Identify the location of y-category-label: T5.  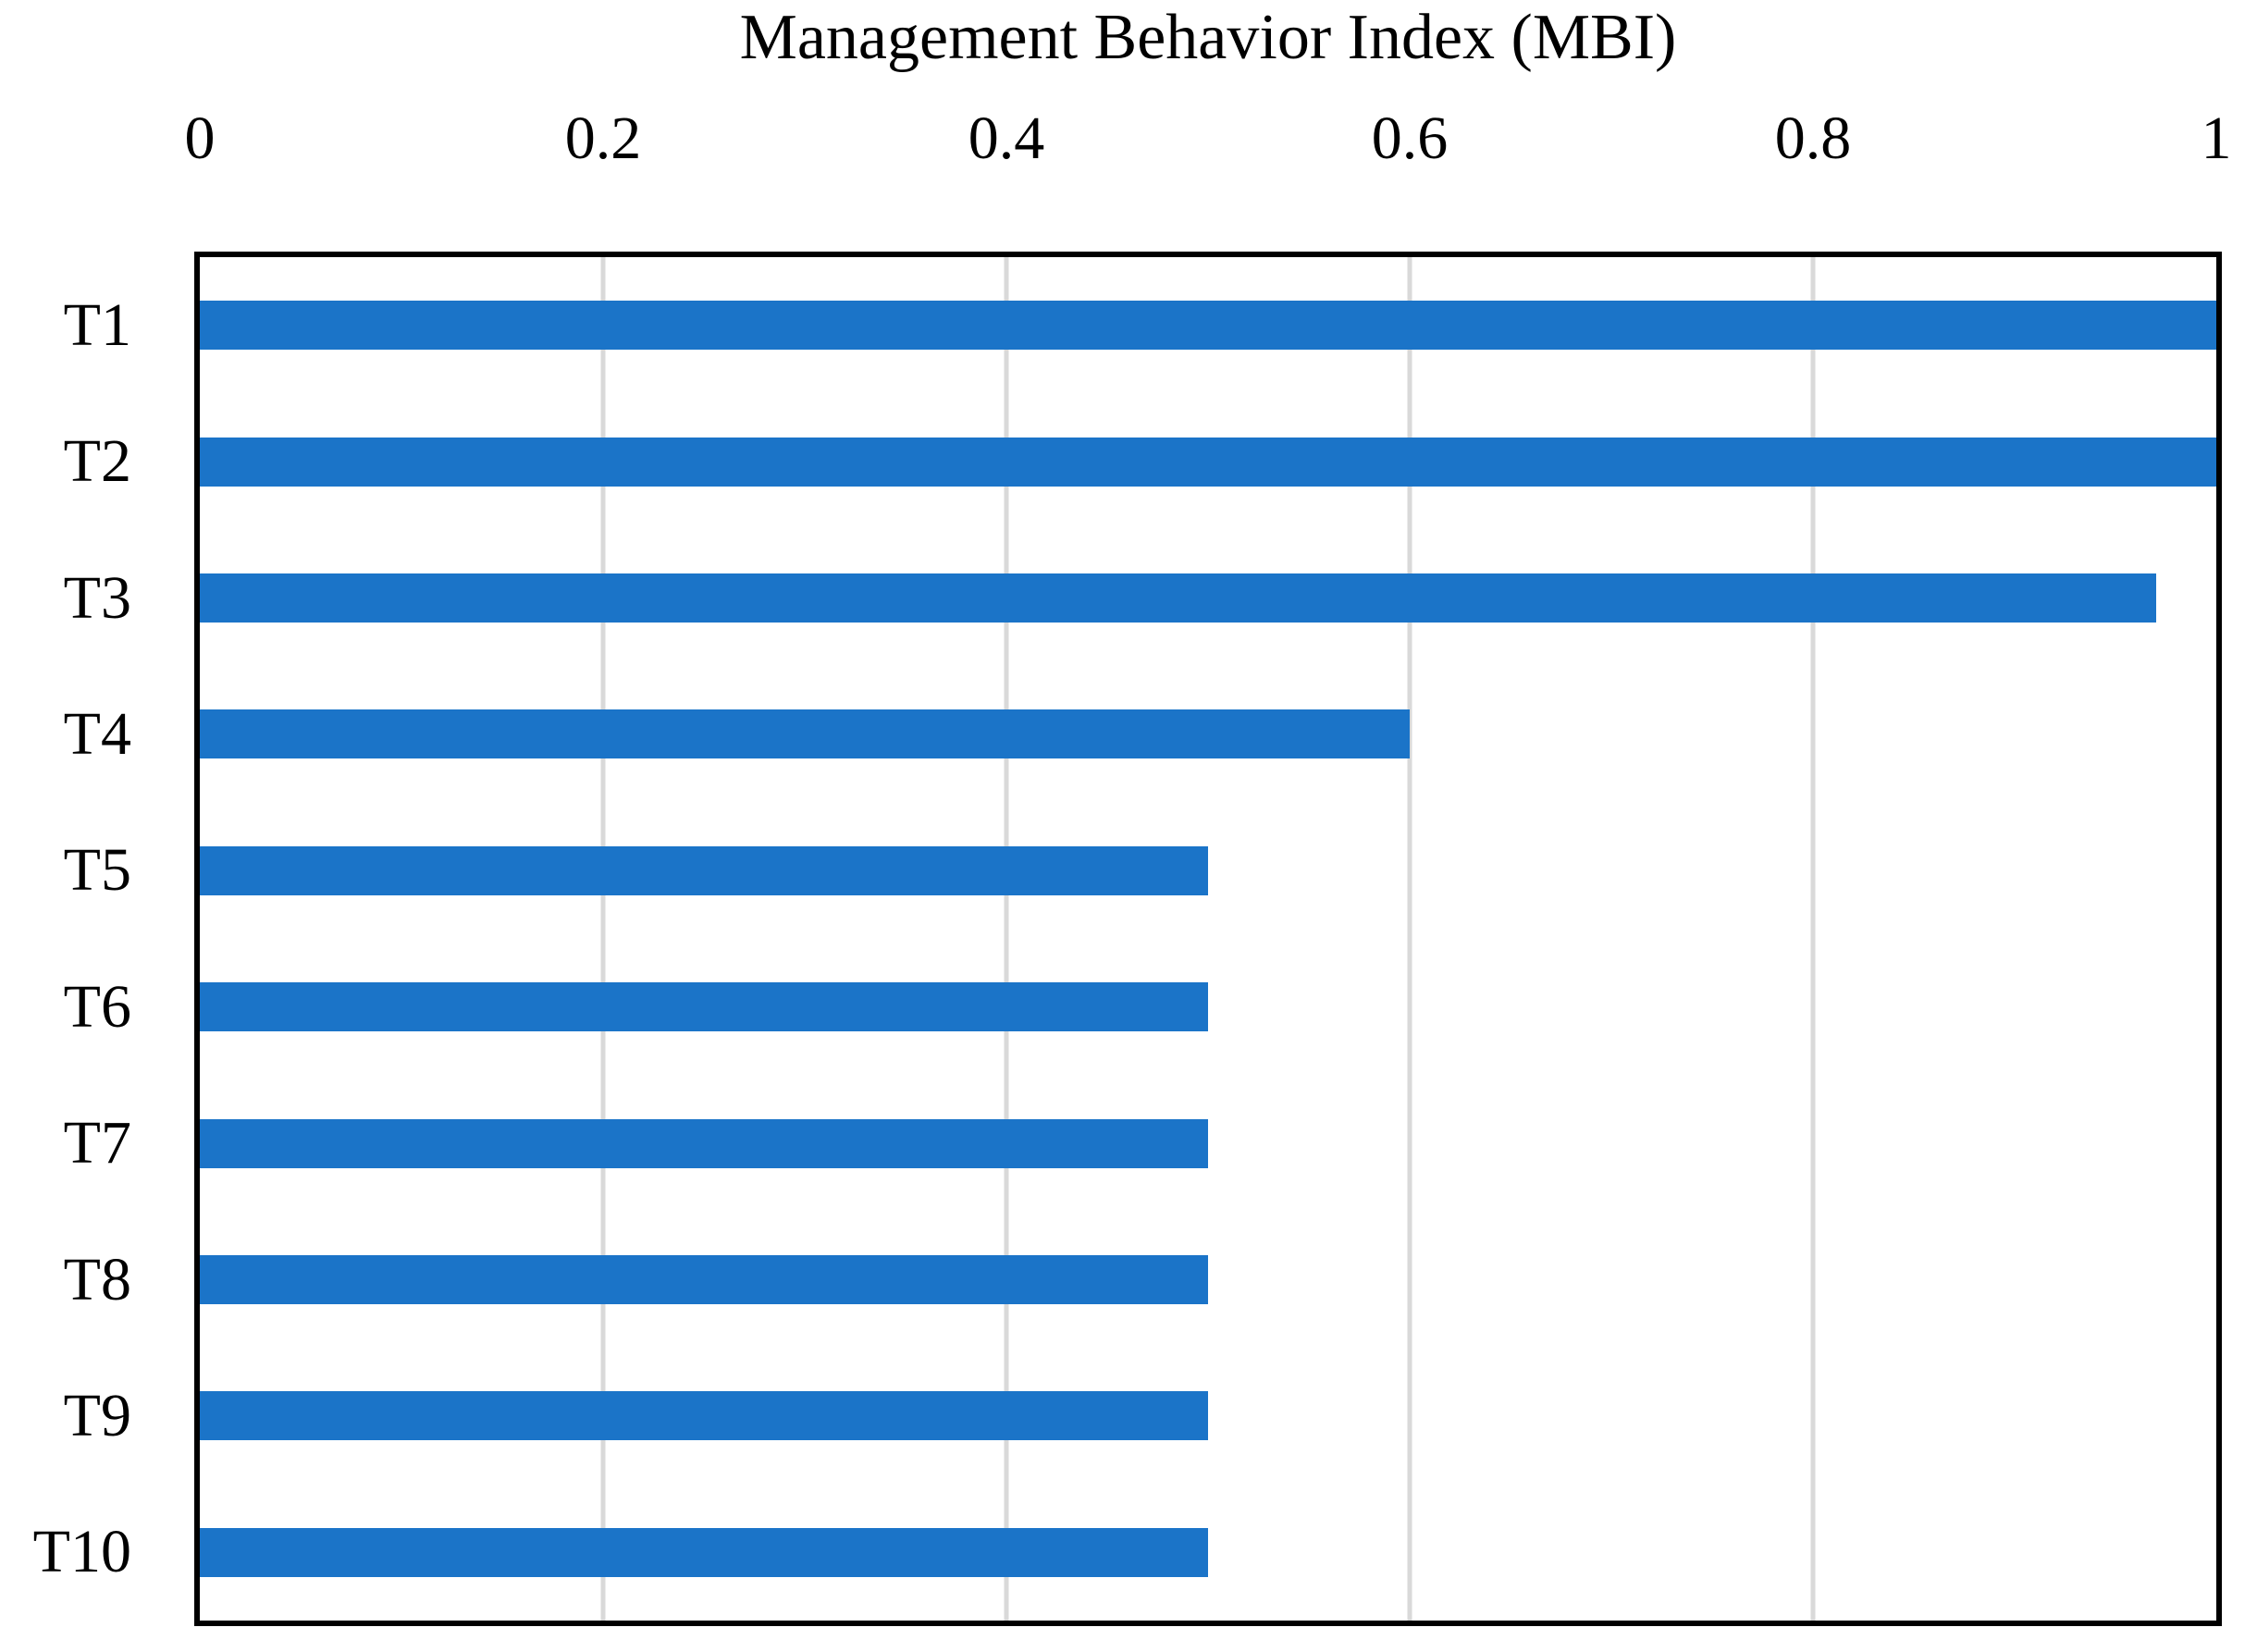
(97, 870).